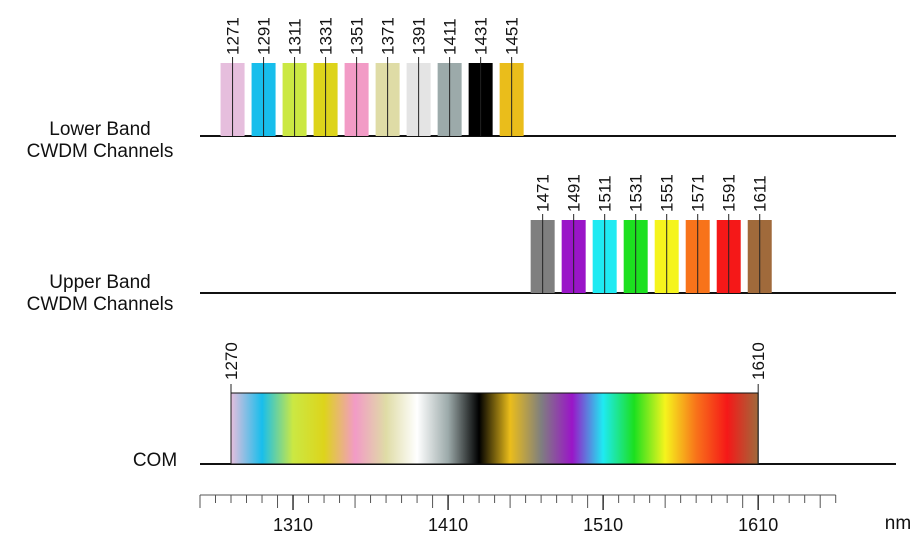 Image resolution: width=917 pixels, height=537 pixels. Describe the element at coordinates (100, 129) in the screenshot. I see `lower-band-label-line1: Lower Band` at that location.